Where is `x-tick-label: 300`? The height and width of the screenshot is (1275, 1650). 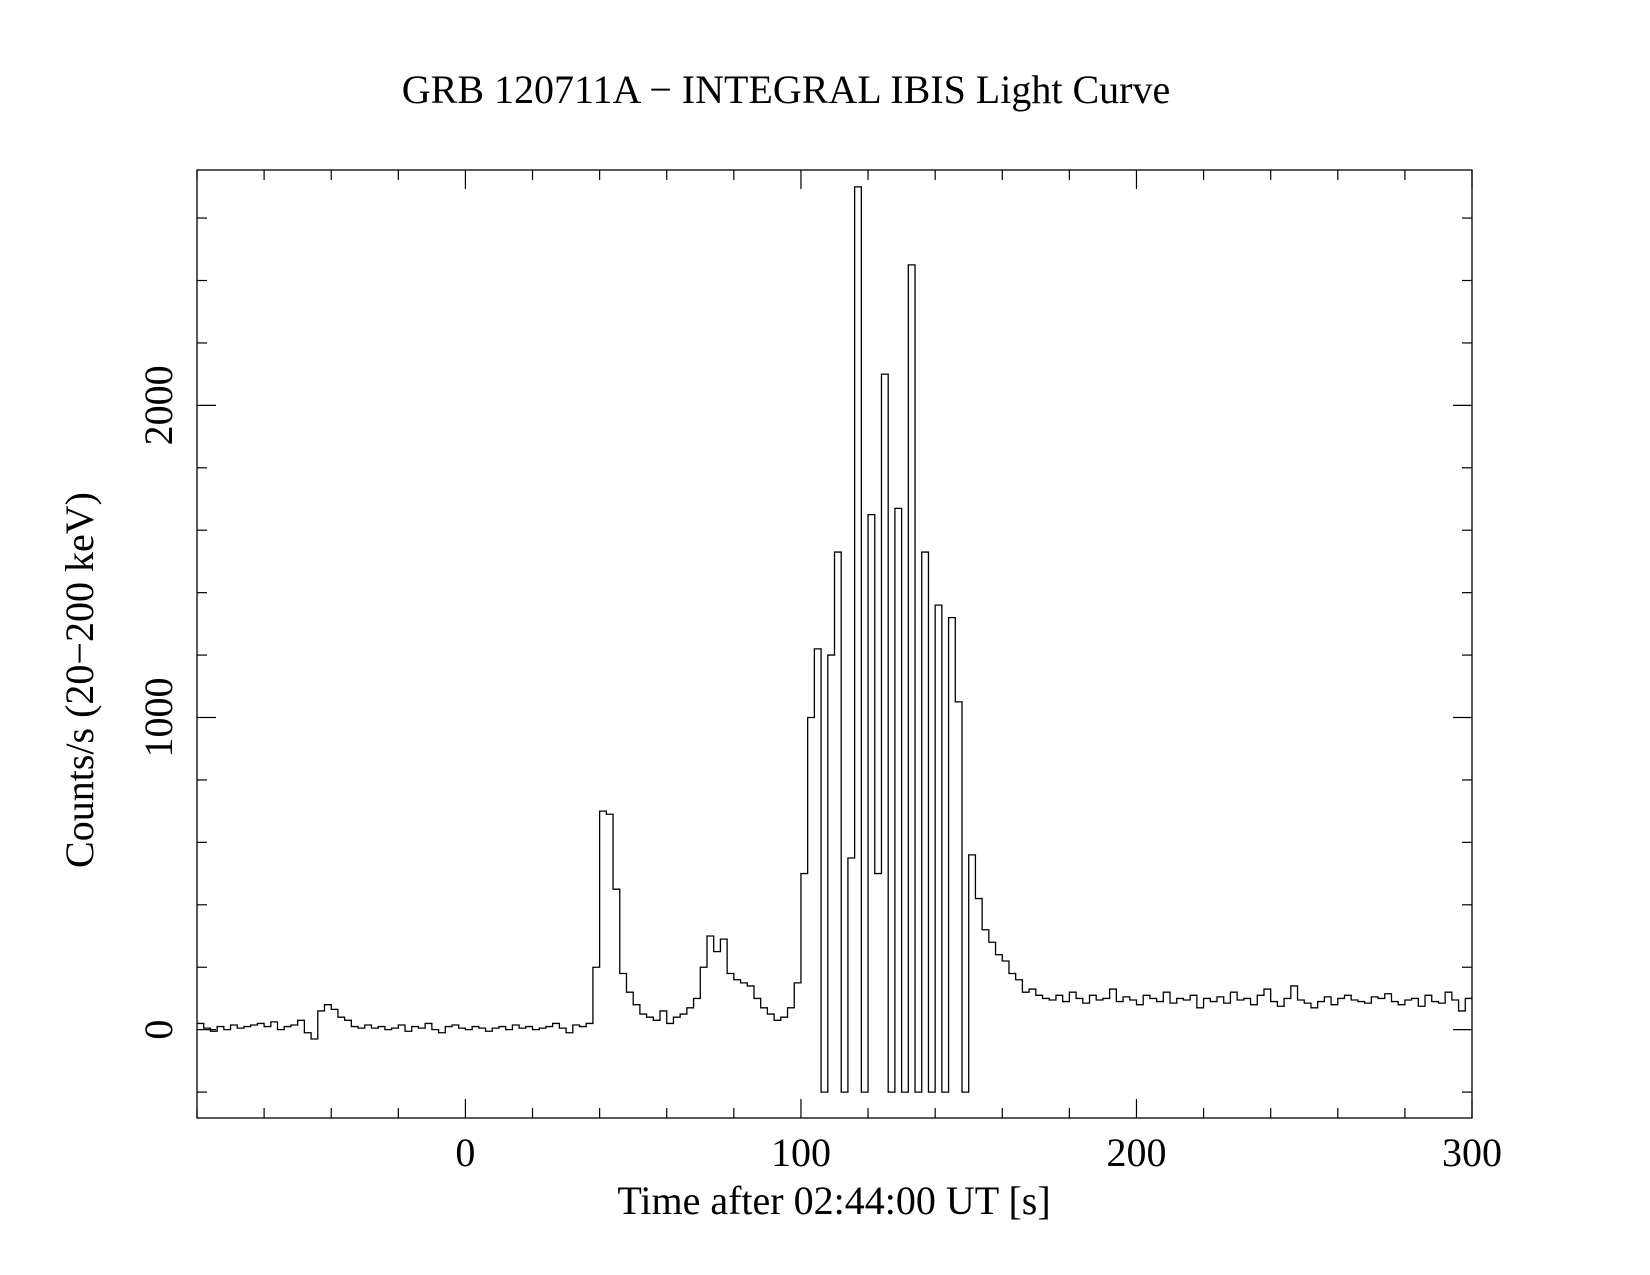
x-tick-label: 300 is located at coordinates (1472, 1152).